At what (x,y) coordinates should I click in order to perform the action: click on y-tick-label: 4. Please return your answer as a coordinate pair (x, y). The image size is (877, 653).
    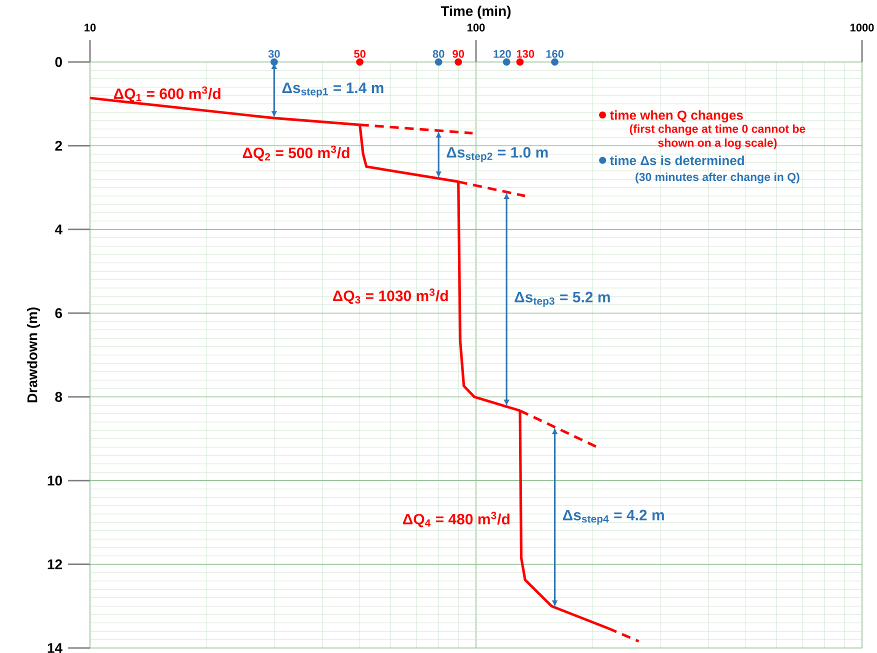
    Looking at the image, I should click on (58, 229).